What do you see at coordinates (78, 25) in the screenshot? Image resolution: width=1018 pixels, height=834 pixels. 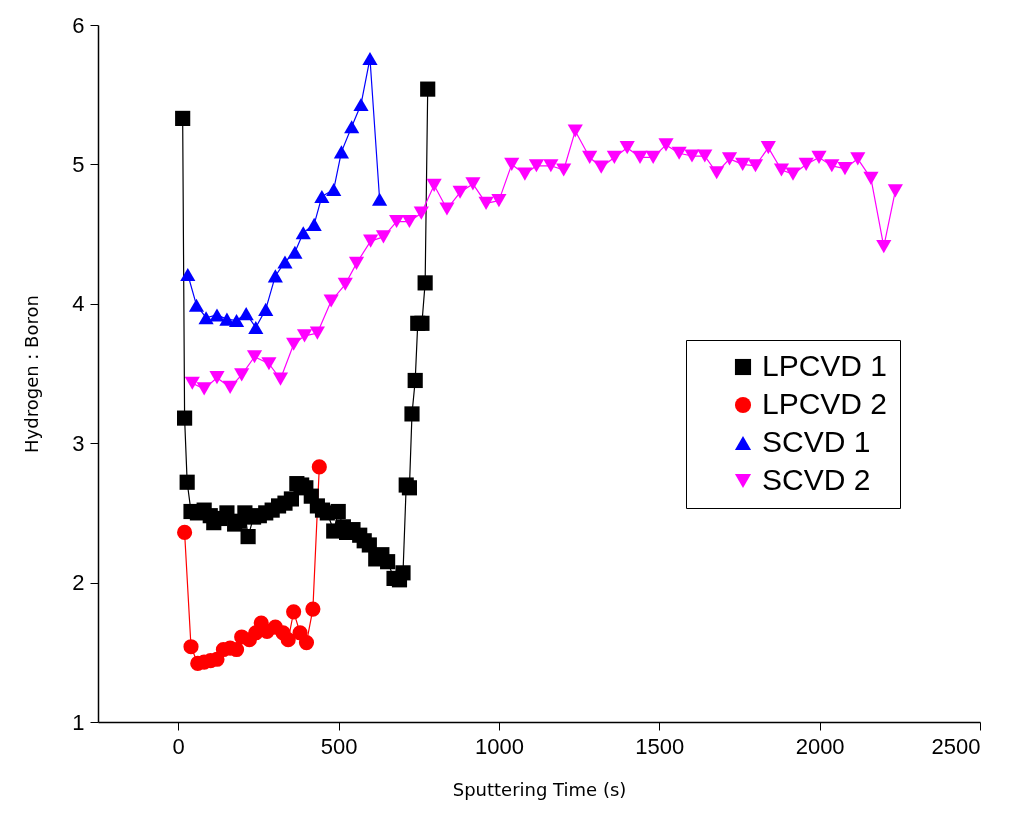 I see `y-tick-label: 6` at bounding box center [78, 25].